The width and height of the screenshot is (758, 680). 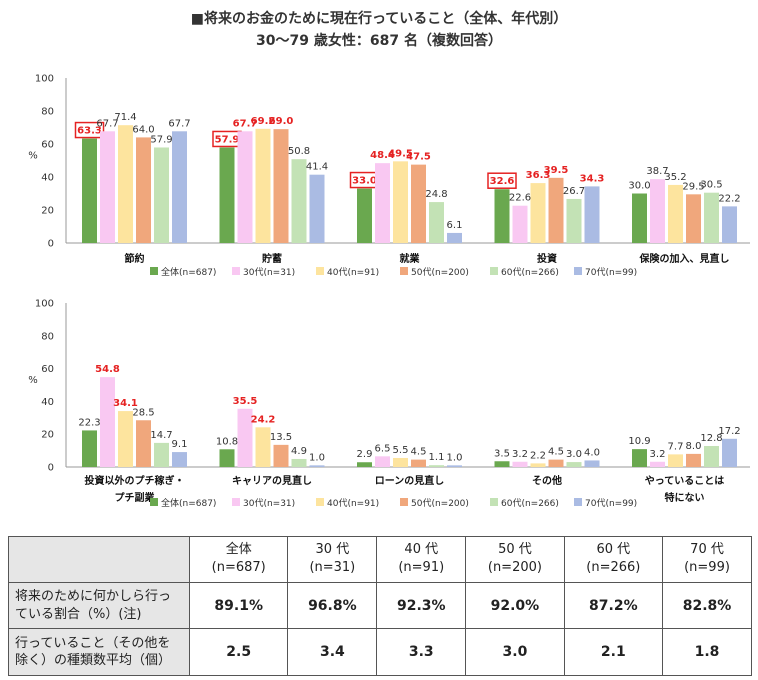 I want to click on table-cell: 89.1%, so click(x=238, y=605).